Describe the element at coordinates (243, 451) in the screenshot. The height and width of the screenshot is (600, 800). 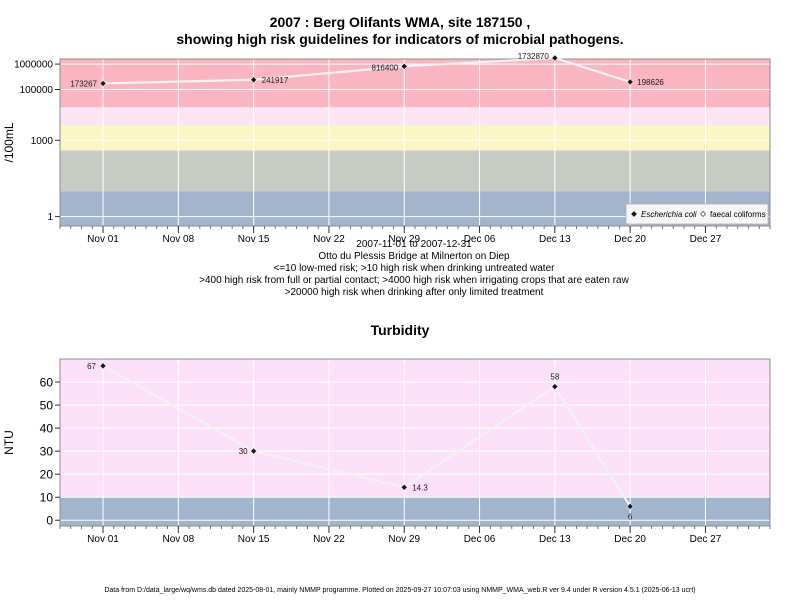
I see `data-label: 30` at that location.